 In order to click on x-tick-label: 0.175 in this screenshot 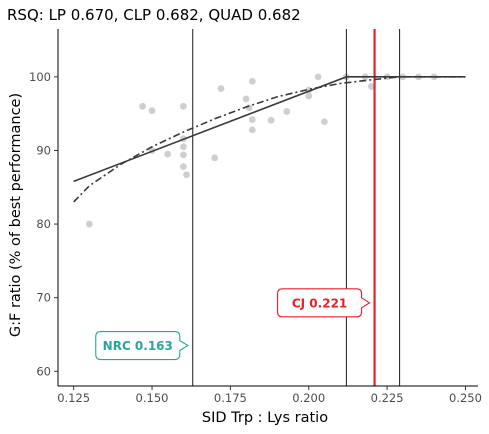, I will do `click(230, 398)`.